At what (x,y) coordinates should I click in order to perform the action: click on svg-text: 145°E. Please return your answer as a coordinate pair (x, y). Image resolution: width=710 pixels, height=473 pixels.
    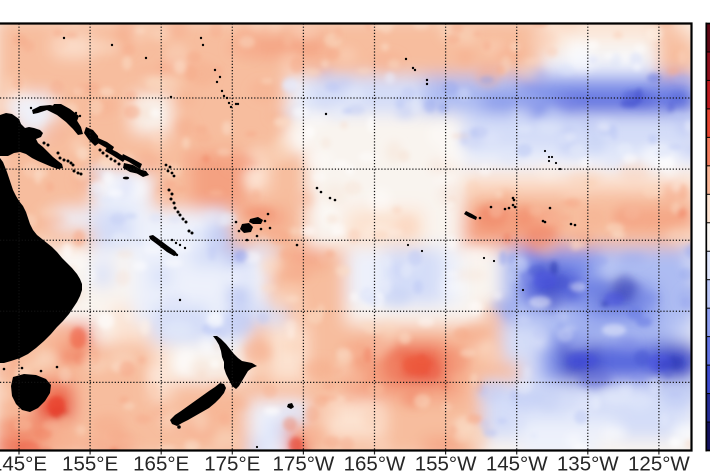
    Looking at the image, I should click on (23, 463).